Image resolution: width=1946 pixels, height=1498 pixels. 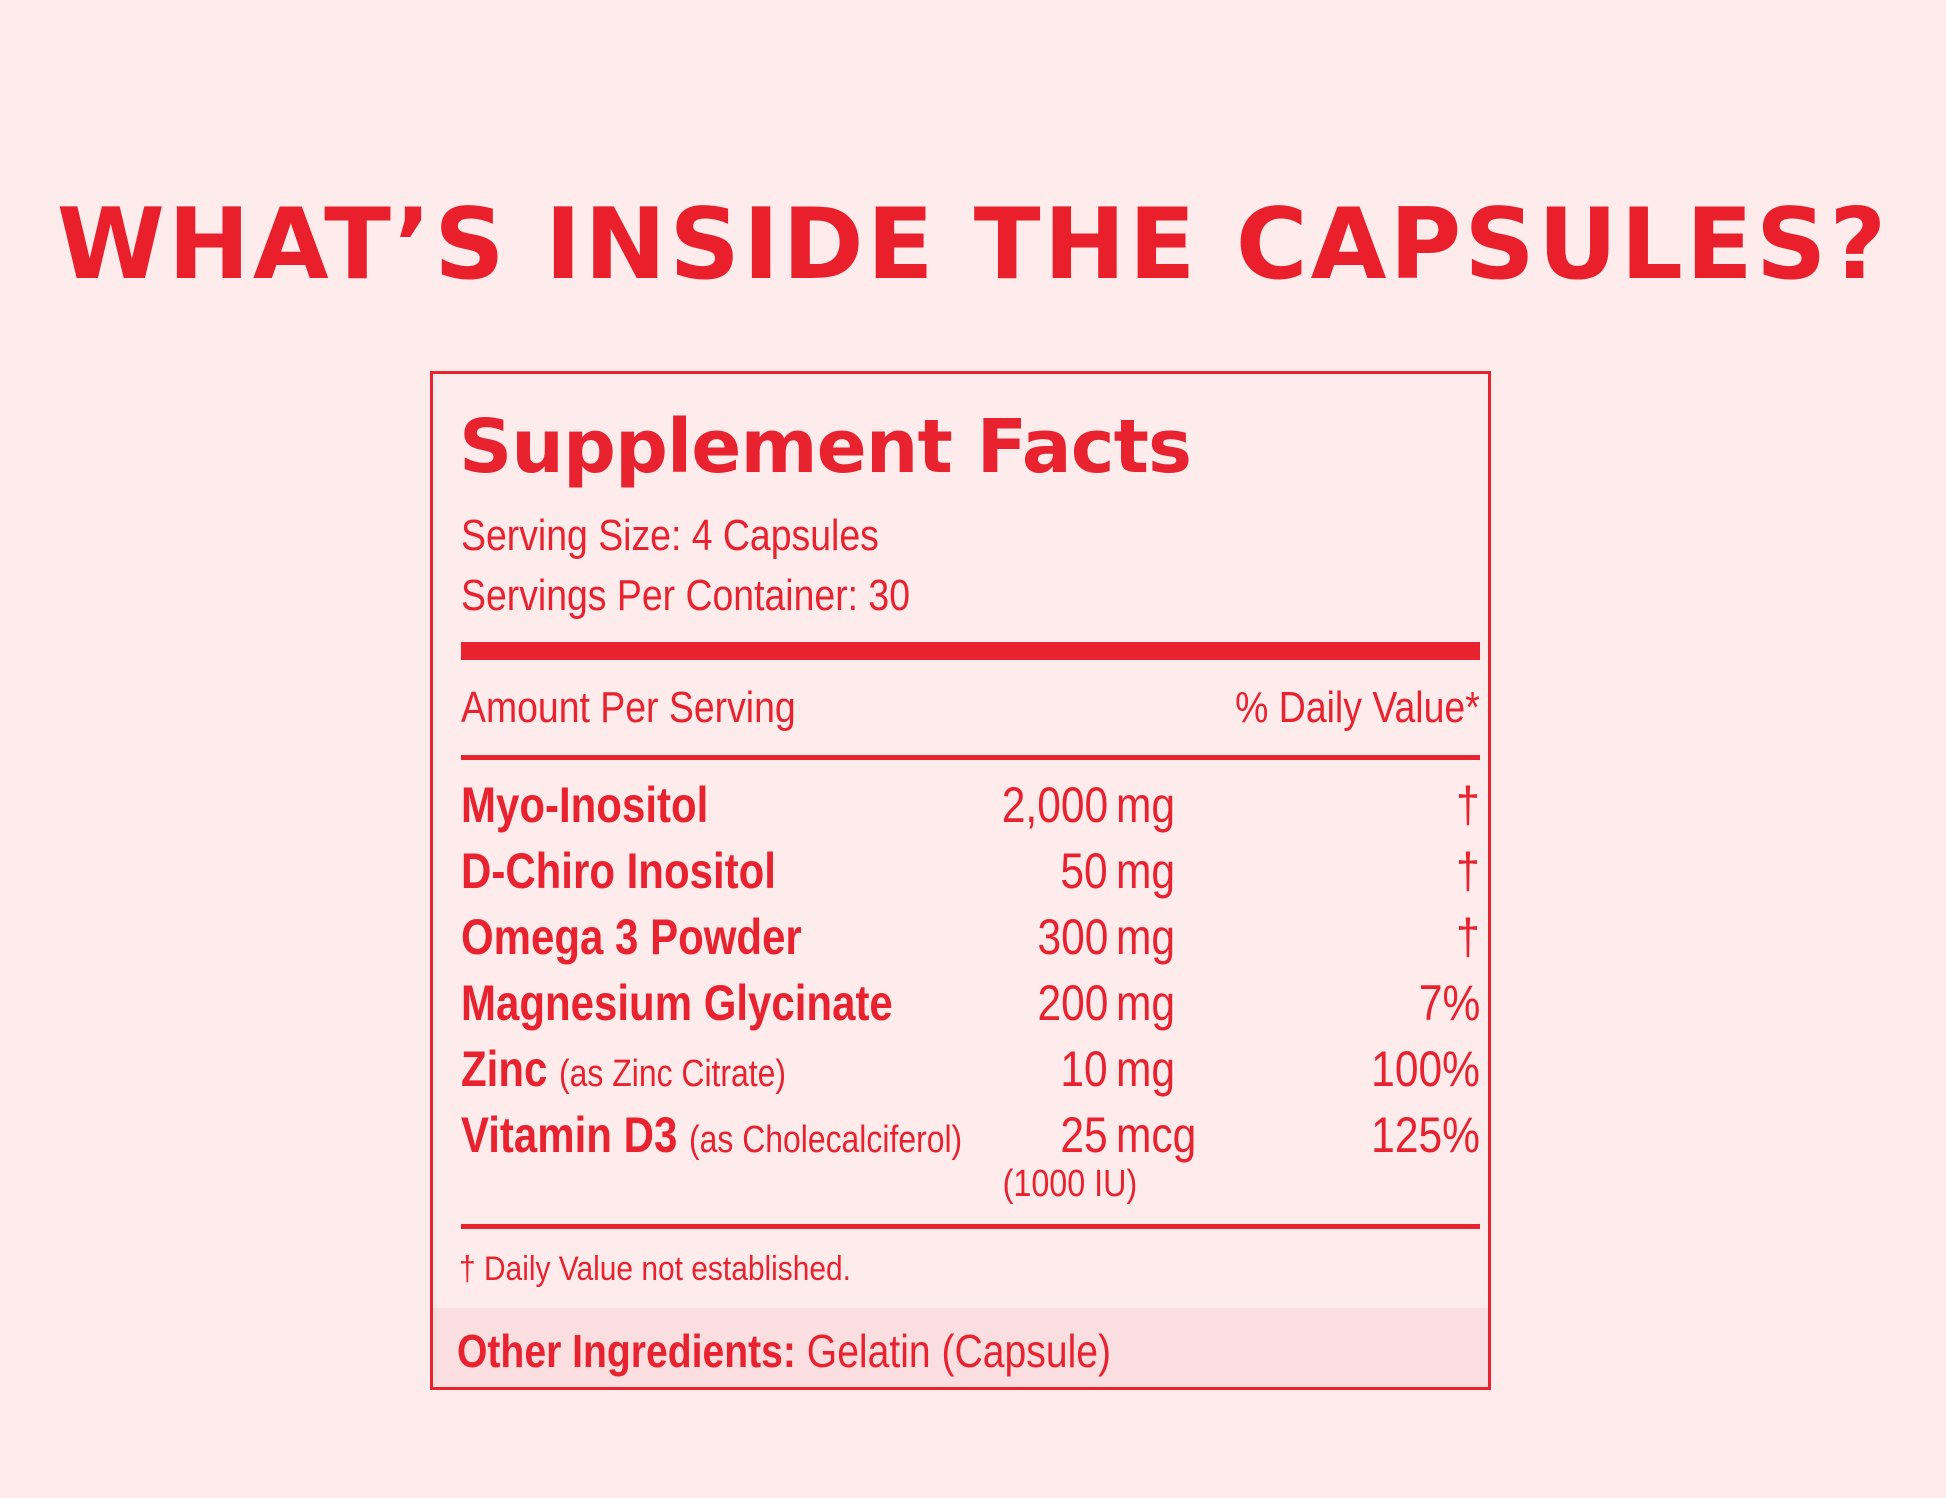 I want to click on other-ingredients-label: Other Ingredients:, so click(x=626, y=1351).